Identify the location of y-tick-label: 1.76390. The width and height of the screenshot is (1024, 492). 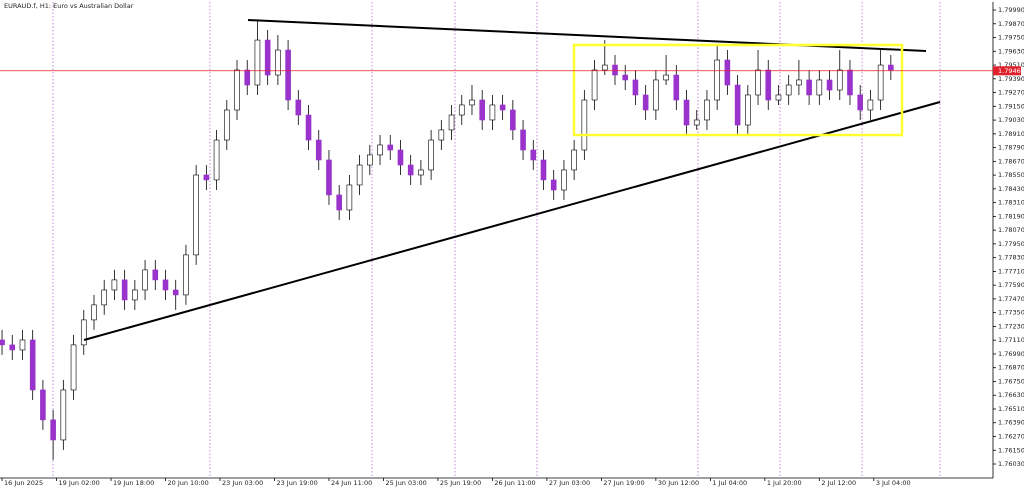
(1011, 423).